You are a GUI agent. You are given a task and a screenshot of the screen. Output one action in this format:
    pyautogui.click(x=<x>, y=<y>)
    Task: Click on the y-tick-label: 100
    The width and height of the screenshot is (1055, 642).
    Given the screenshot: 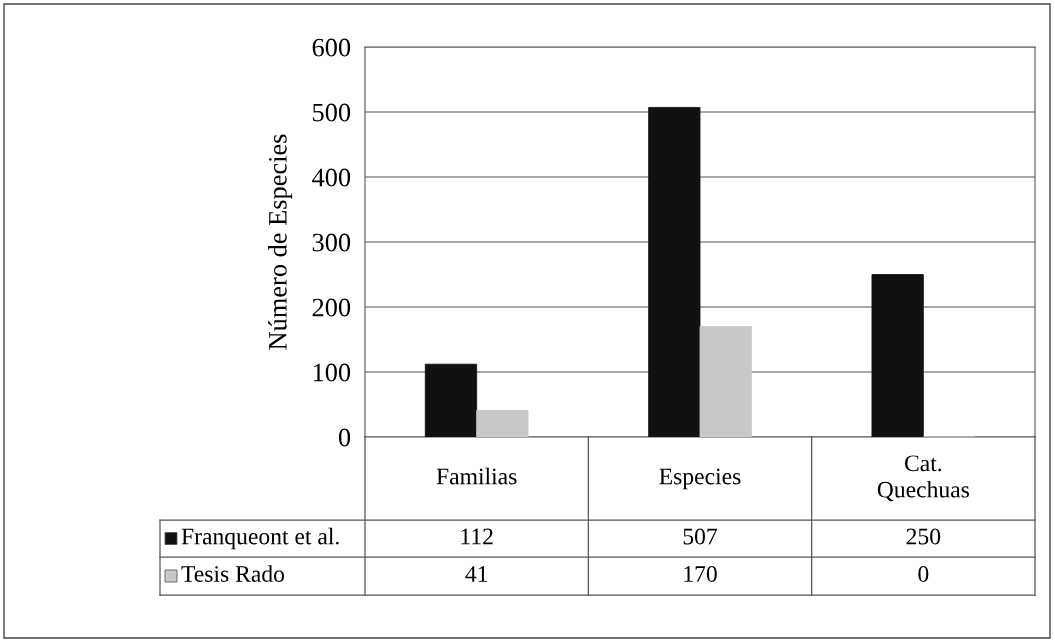 What is the action you would take?
    pyautogui.click(x=332, y=372)
    